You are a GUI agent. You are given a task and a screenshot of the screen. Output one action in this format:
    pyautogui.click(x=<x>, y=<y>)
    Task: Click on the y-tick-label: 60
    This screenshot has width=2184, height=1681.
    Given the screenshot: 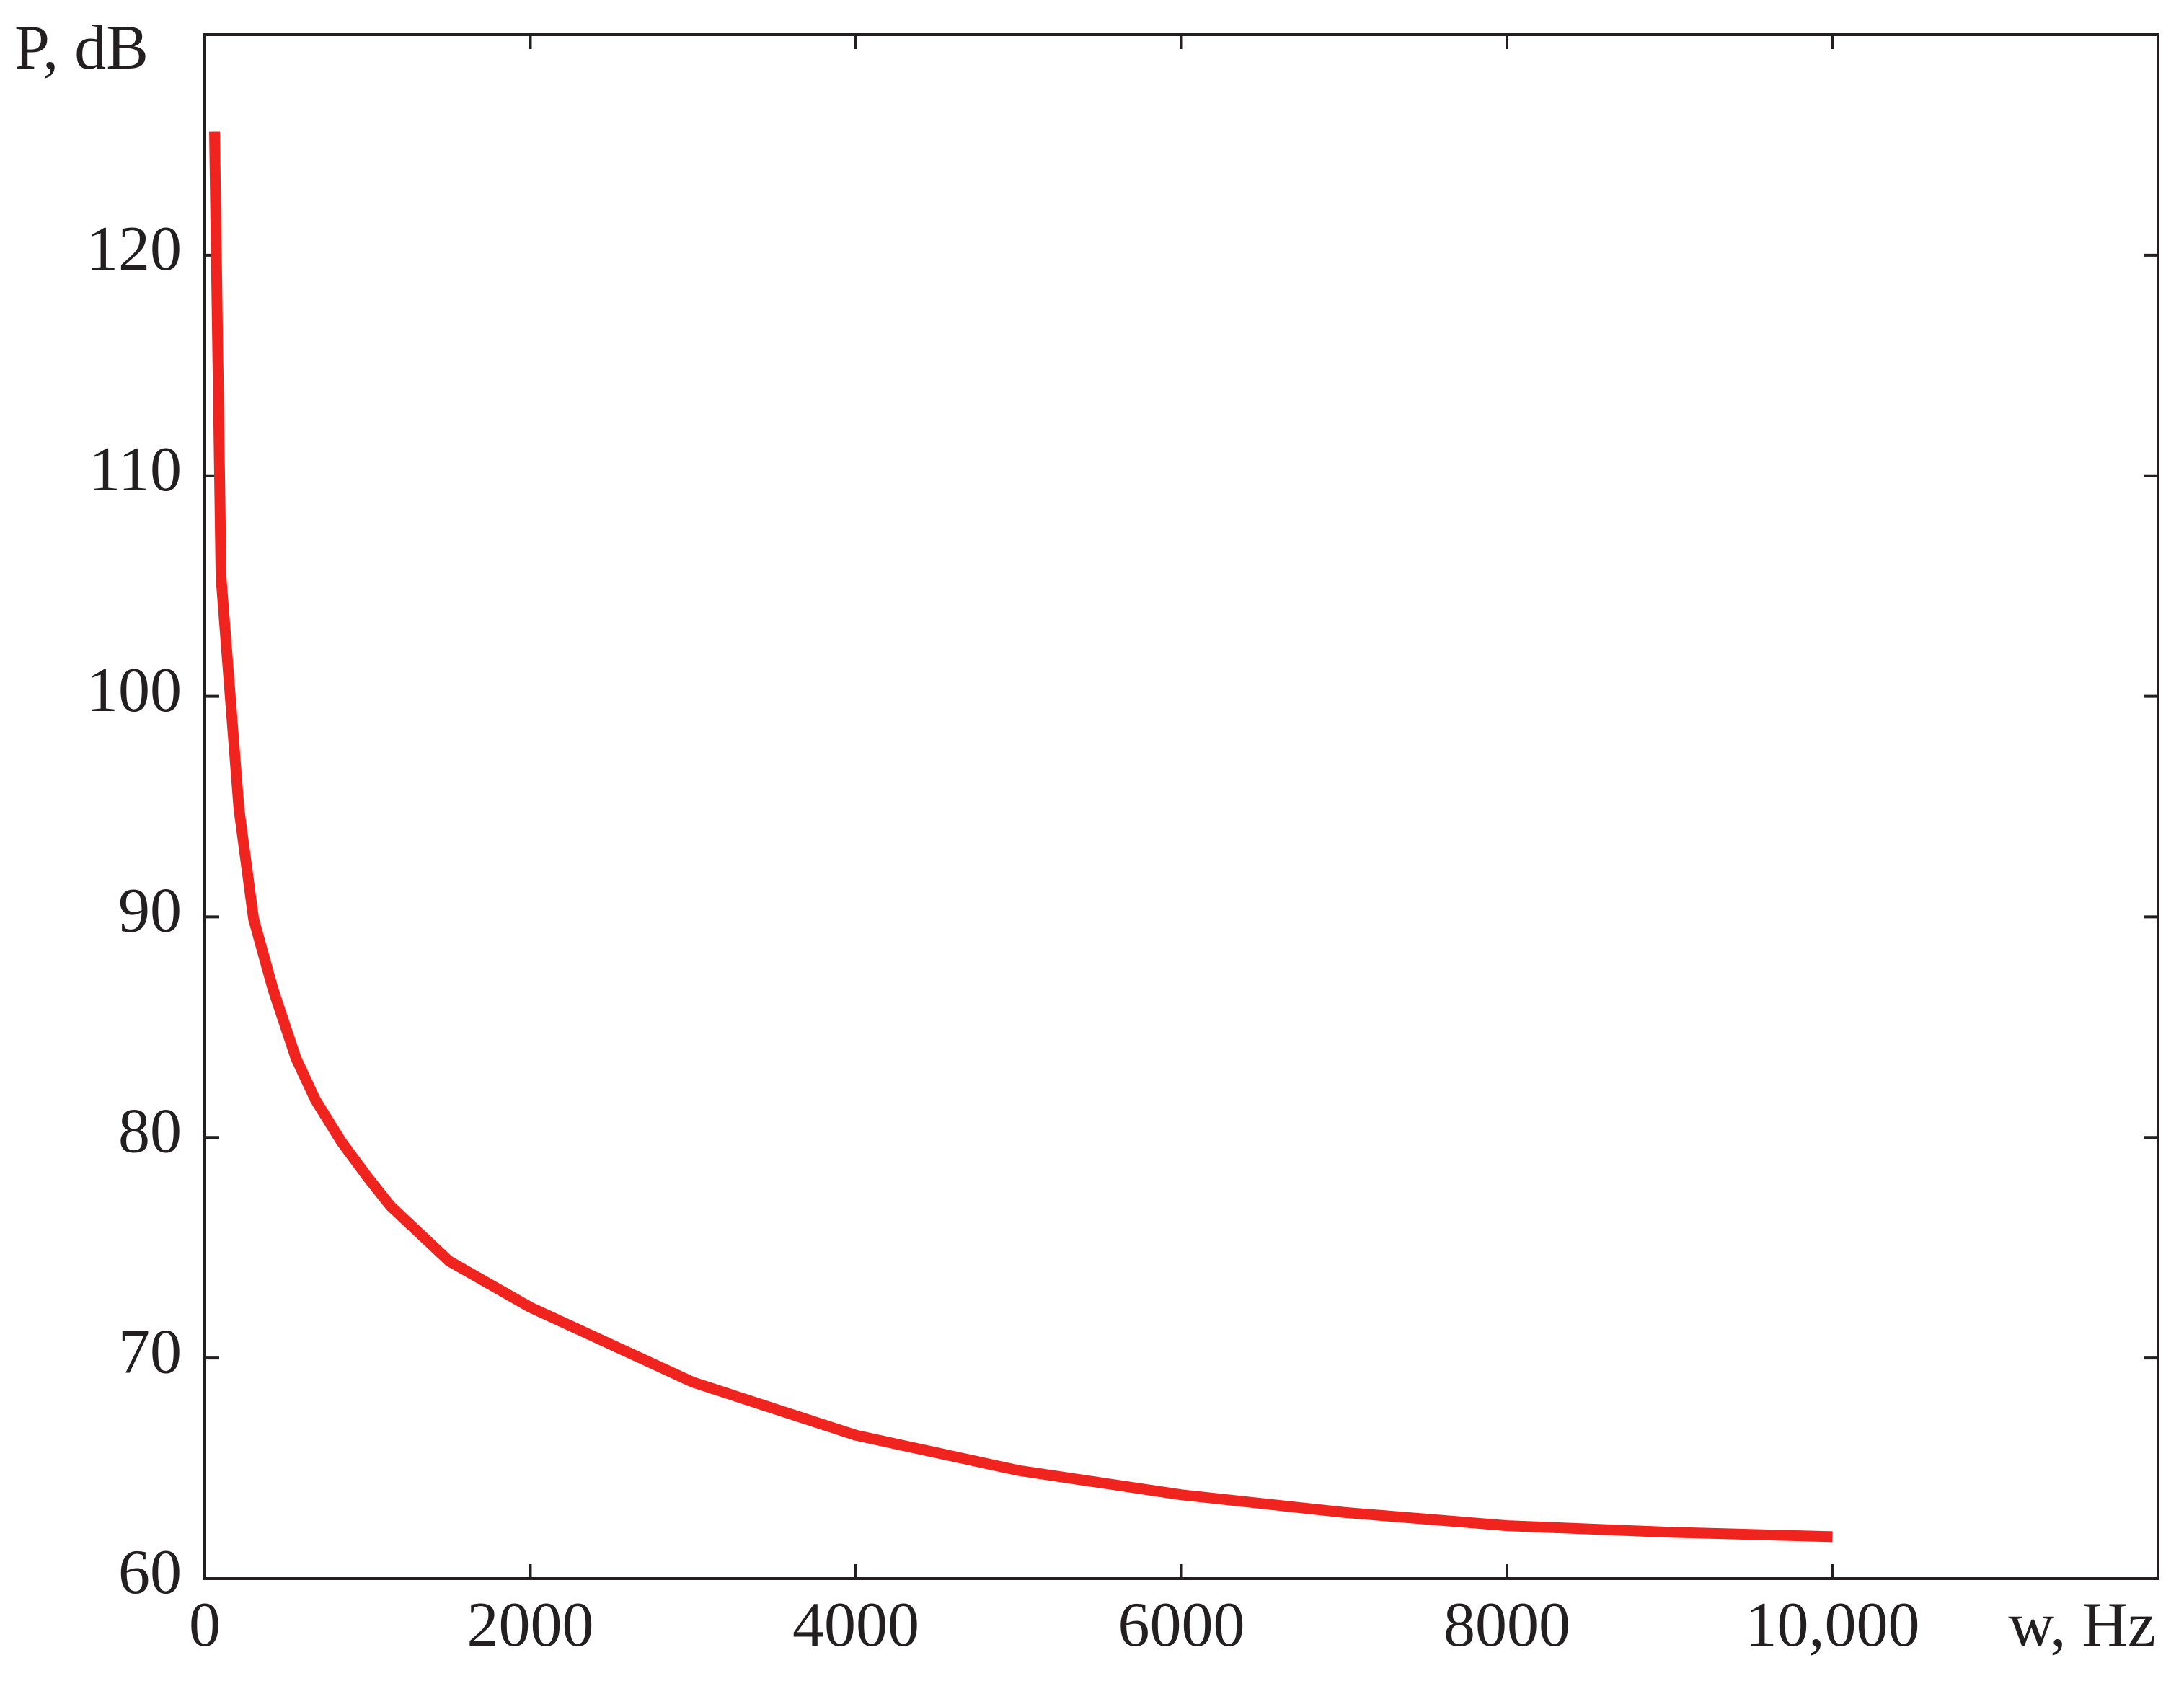 What is the action you would take?
    pyautogui.click(x=150, y=1572)
    